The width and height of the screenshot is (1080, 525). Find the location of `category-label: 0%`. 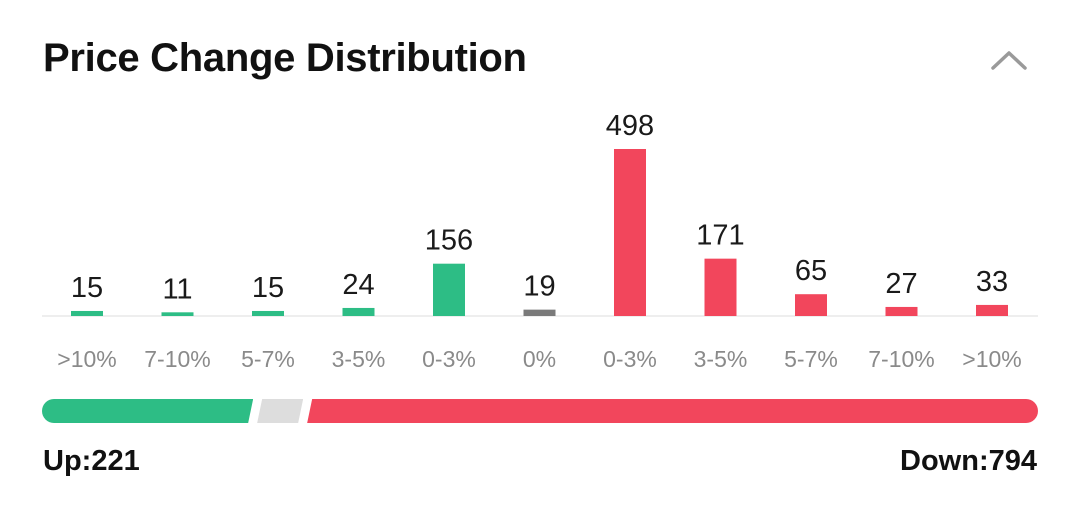

category-label: 0% is located at coordinates (539, 359).